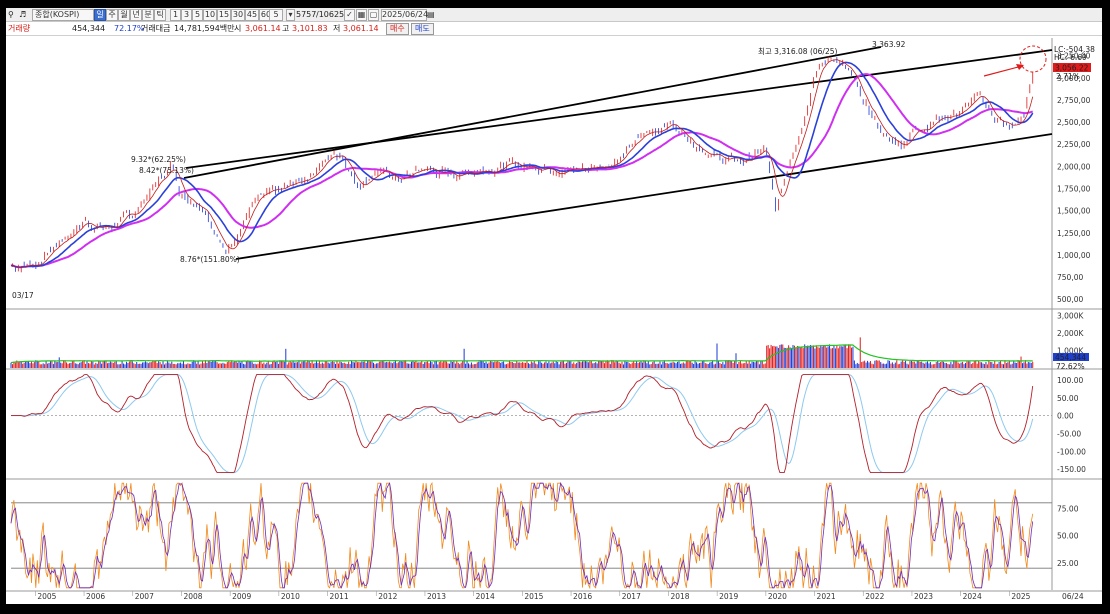  Describe the element at coordinates (1071, 469) in the screenshot. I see `oscillator-tick-label: -150.00` at that location.